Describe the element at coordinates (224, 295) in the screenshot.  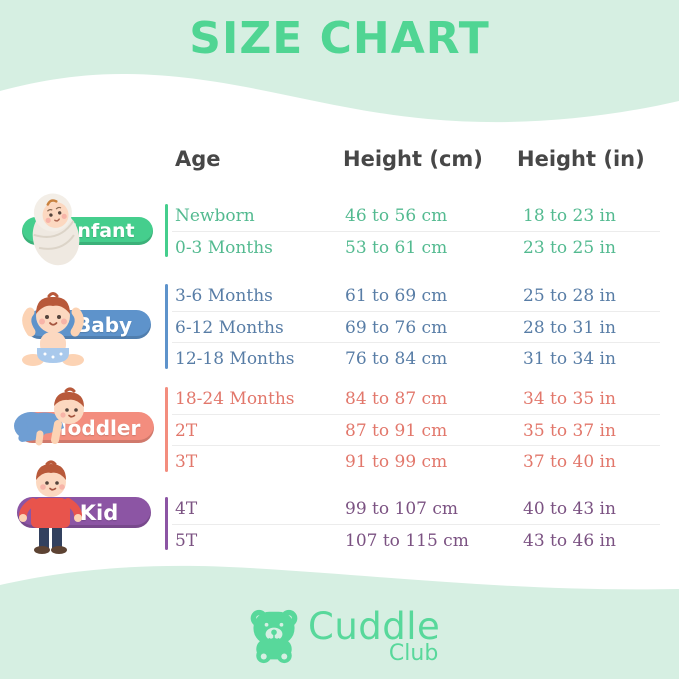
I see `age-cell: 3-6 Months` at that location.